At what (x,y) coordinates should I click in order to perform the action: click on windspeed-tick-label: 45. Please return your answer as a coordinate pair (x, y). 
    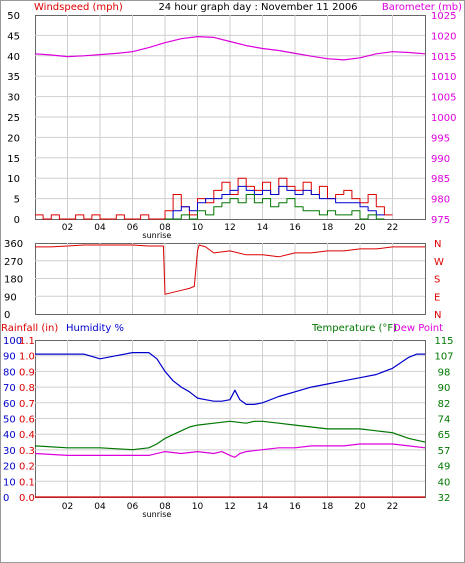
    Looking at the image, I should click on (13, 36).